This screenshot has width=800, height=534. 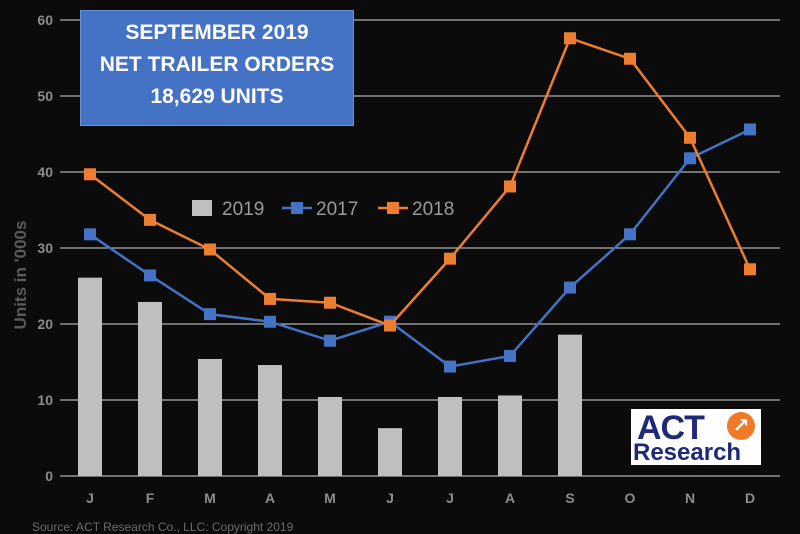 What do you see at coordinates (217, 32) in the screenshot?
I see `title-line-1: SEPTEMBER 2019` at bounding box center [217, 32].